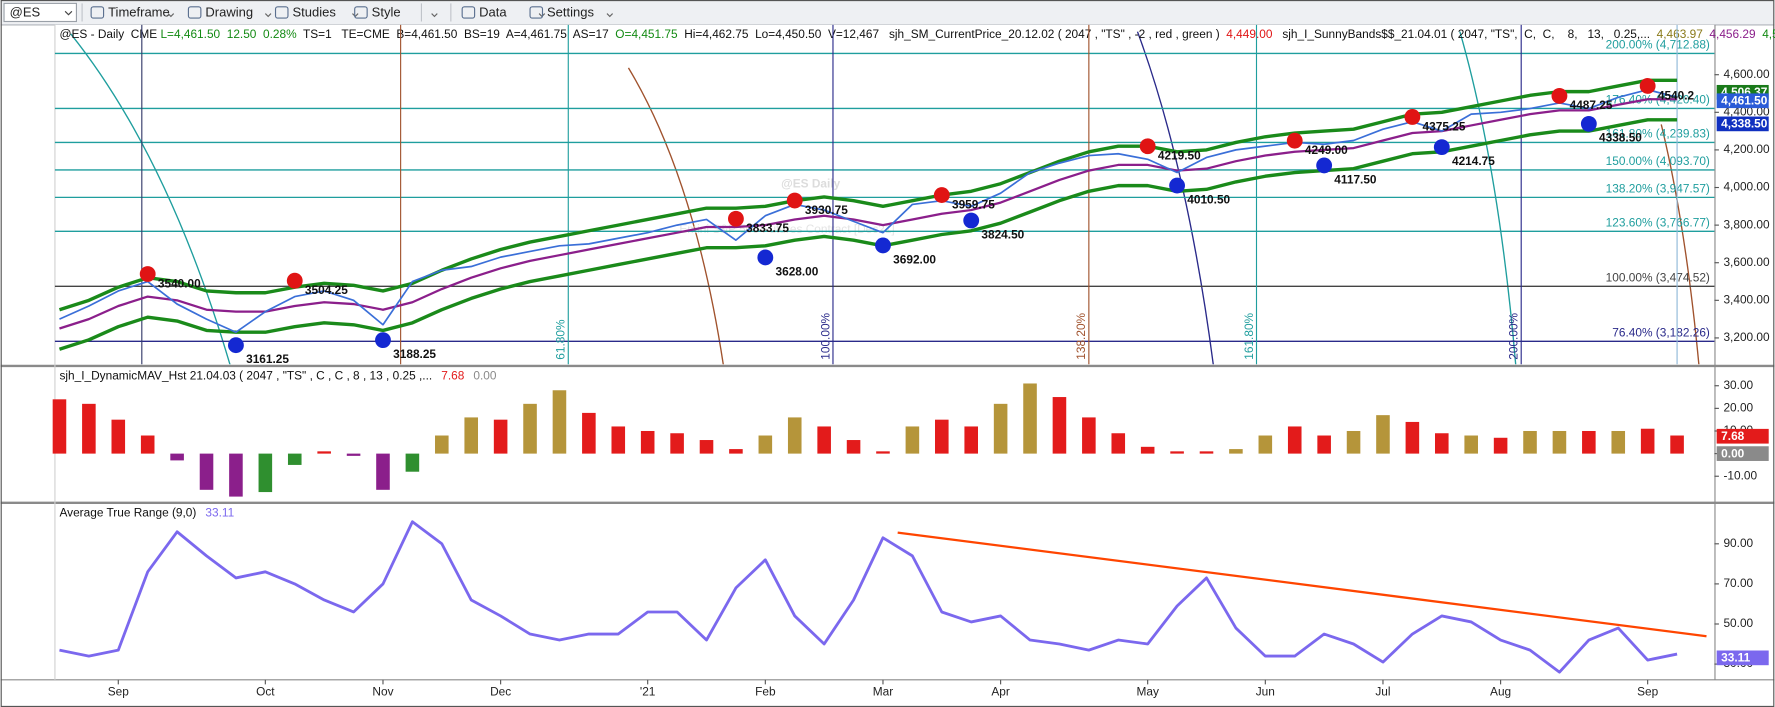 The height and width of the screenshot is (707, 1775). What do you see at coordinates (1740, 475) in the screenshot?
I see `y-tick-label: -10.00` at bounding box center [1740, 475].